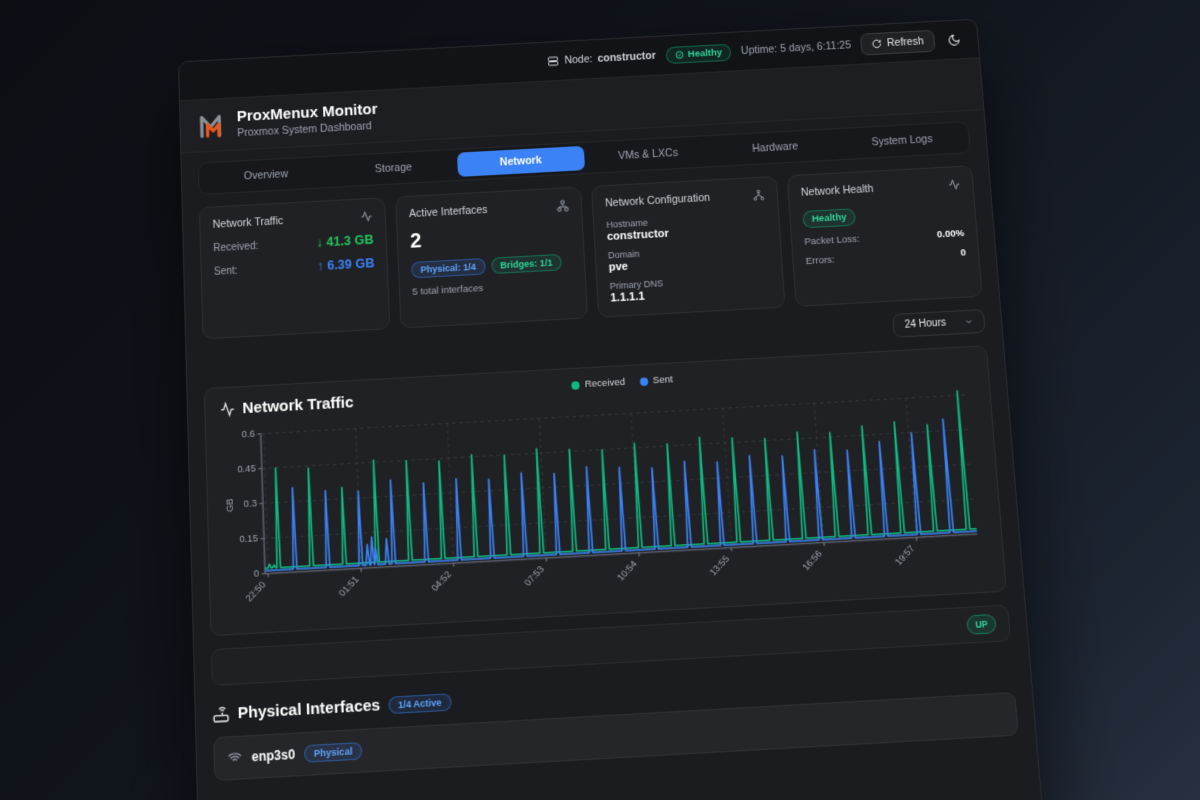 The height and width of the screenshot is (800, 1200). Describe the element at coordinates (448, 212) in the screenshot. I see `active-interfaces-card-title: Active Interfaces` at that location.